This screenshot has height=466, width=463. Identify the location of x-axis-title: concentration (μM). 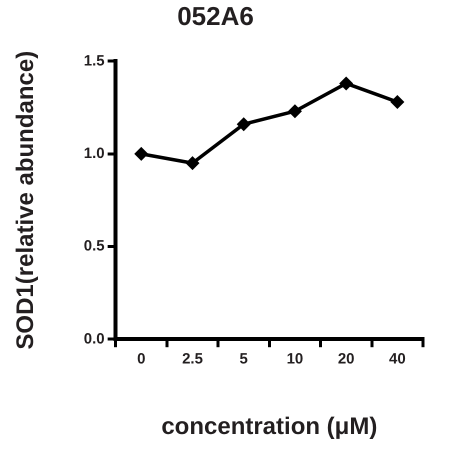
(269, 426).